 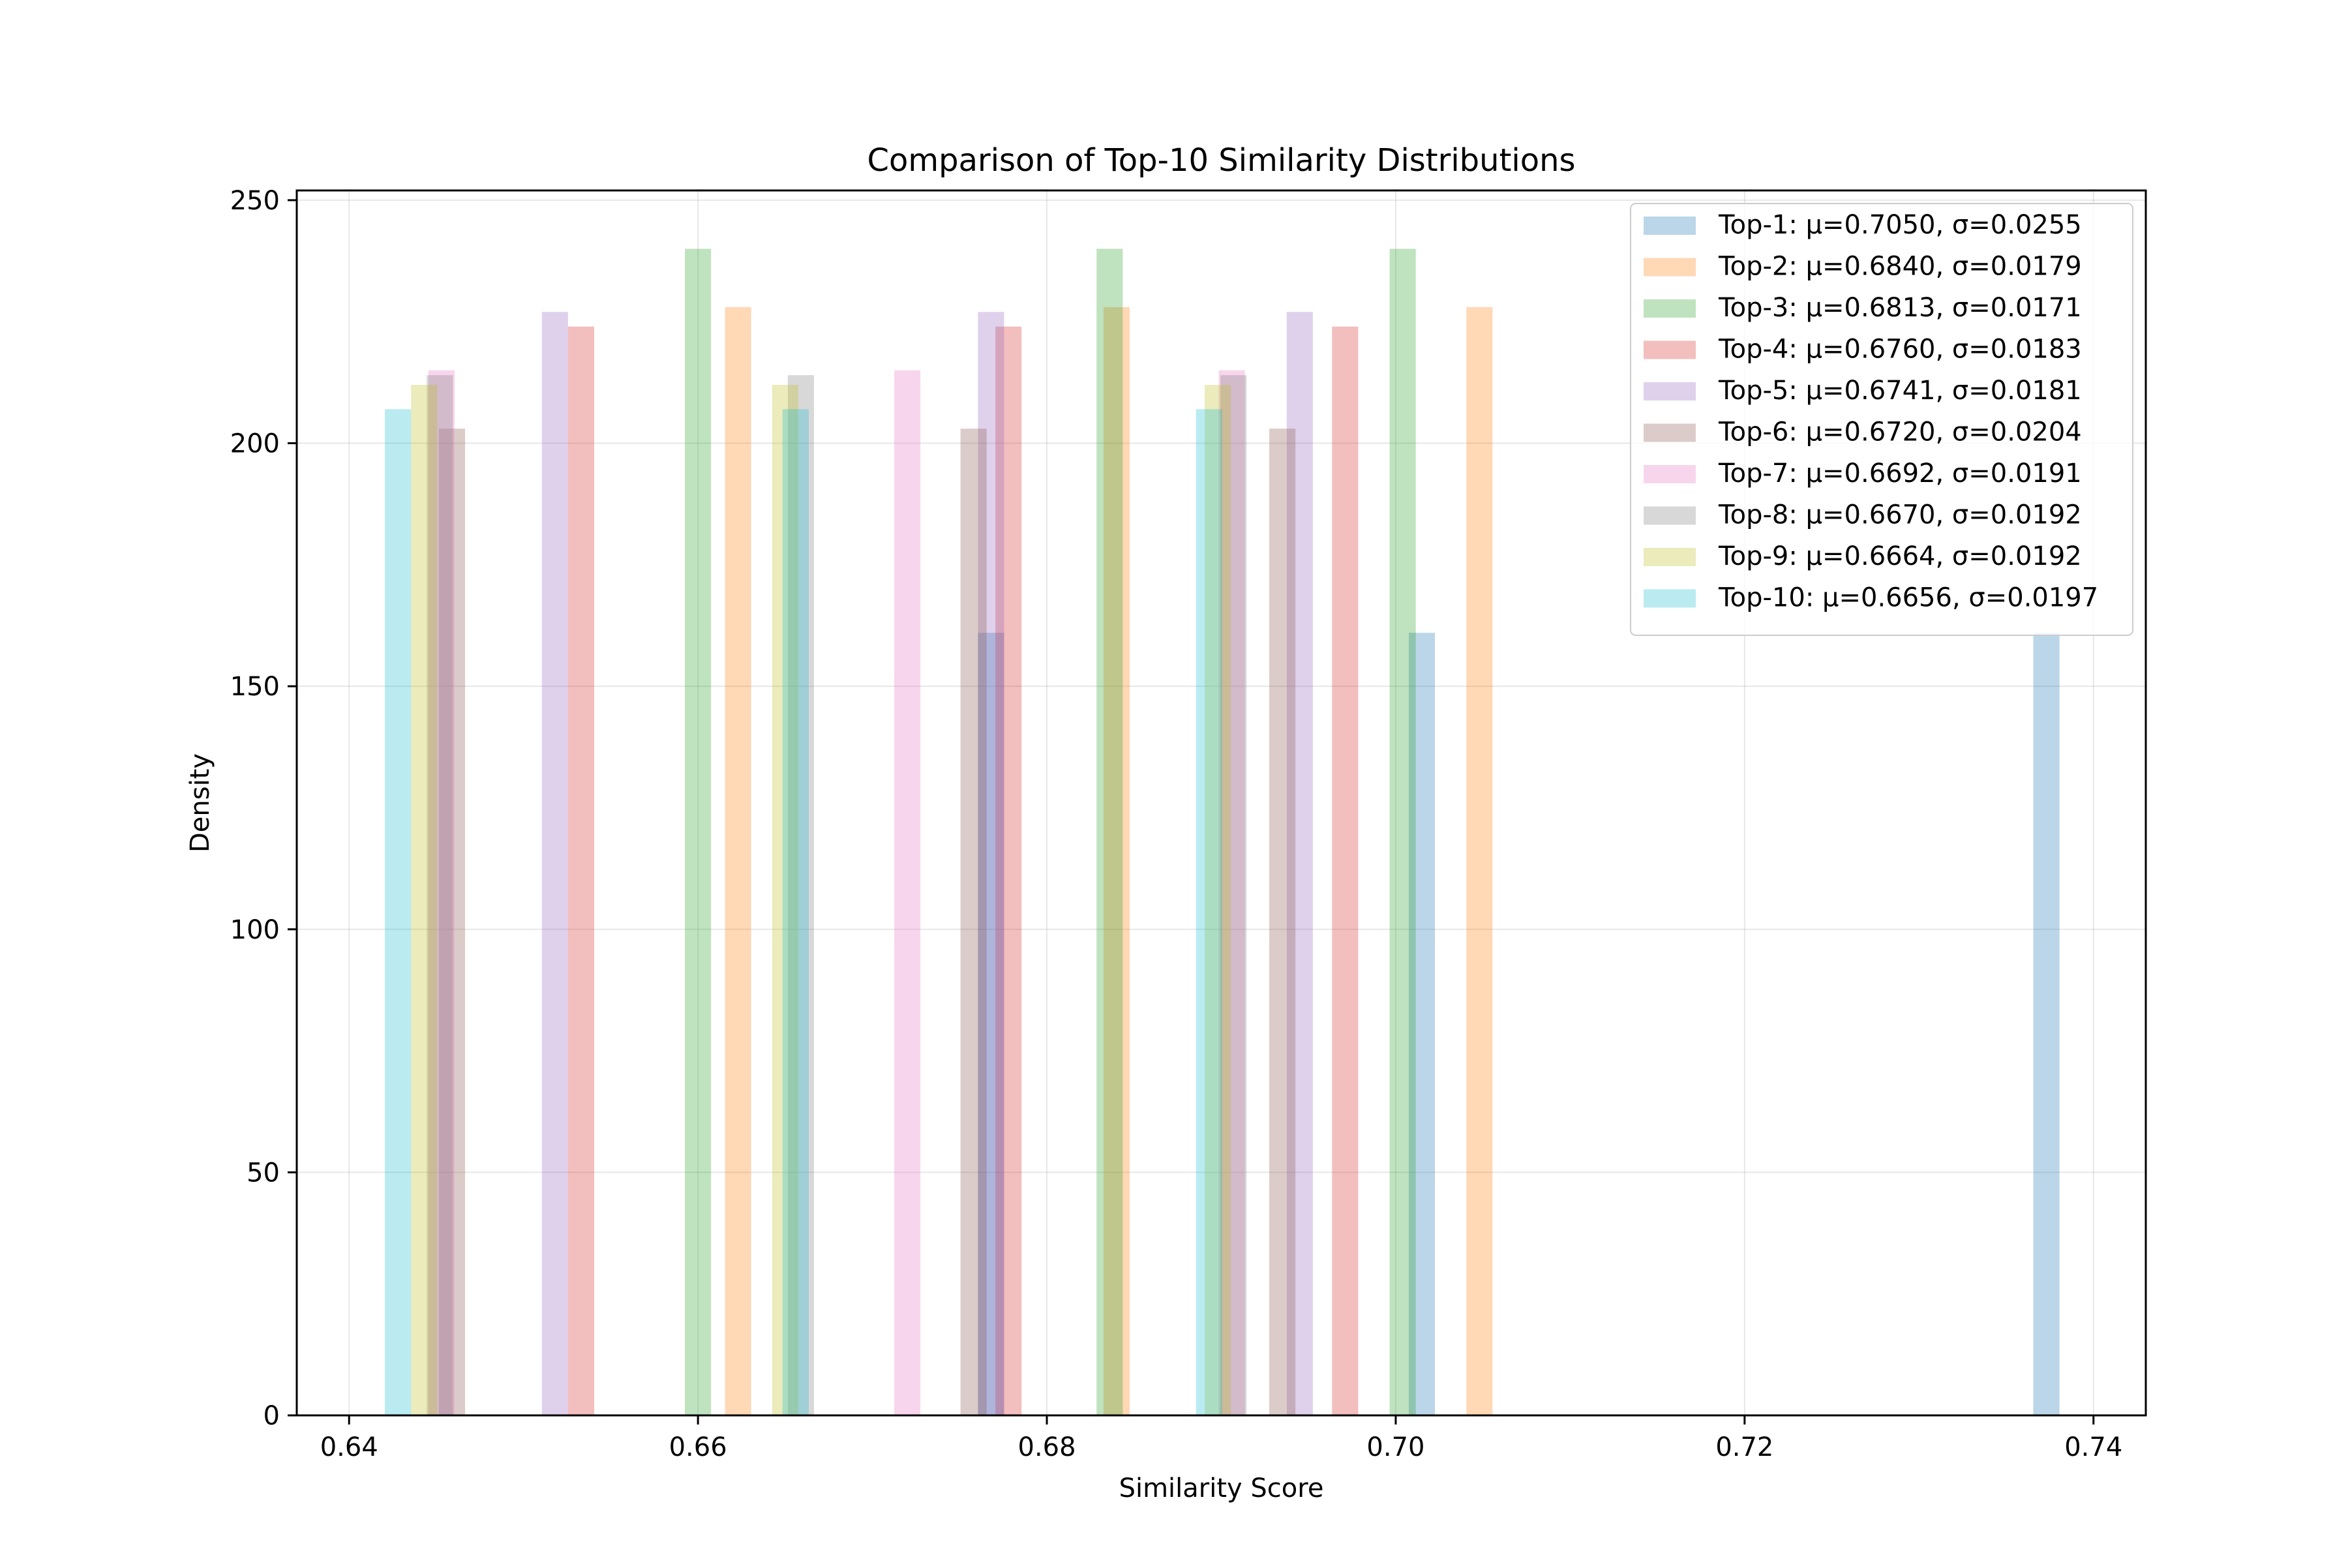 What do you see at coordinates (1900, 474) in the screenshot?
I see `legend-label: Top-7: μ=0.6692, σ=0.0191` at bounding box center [1900, 474].